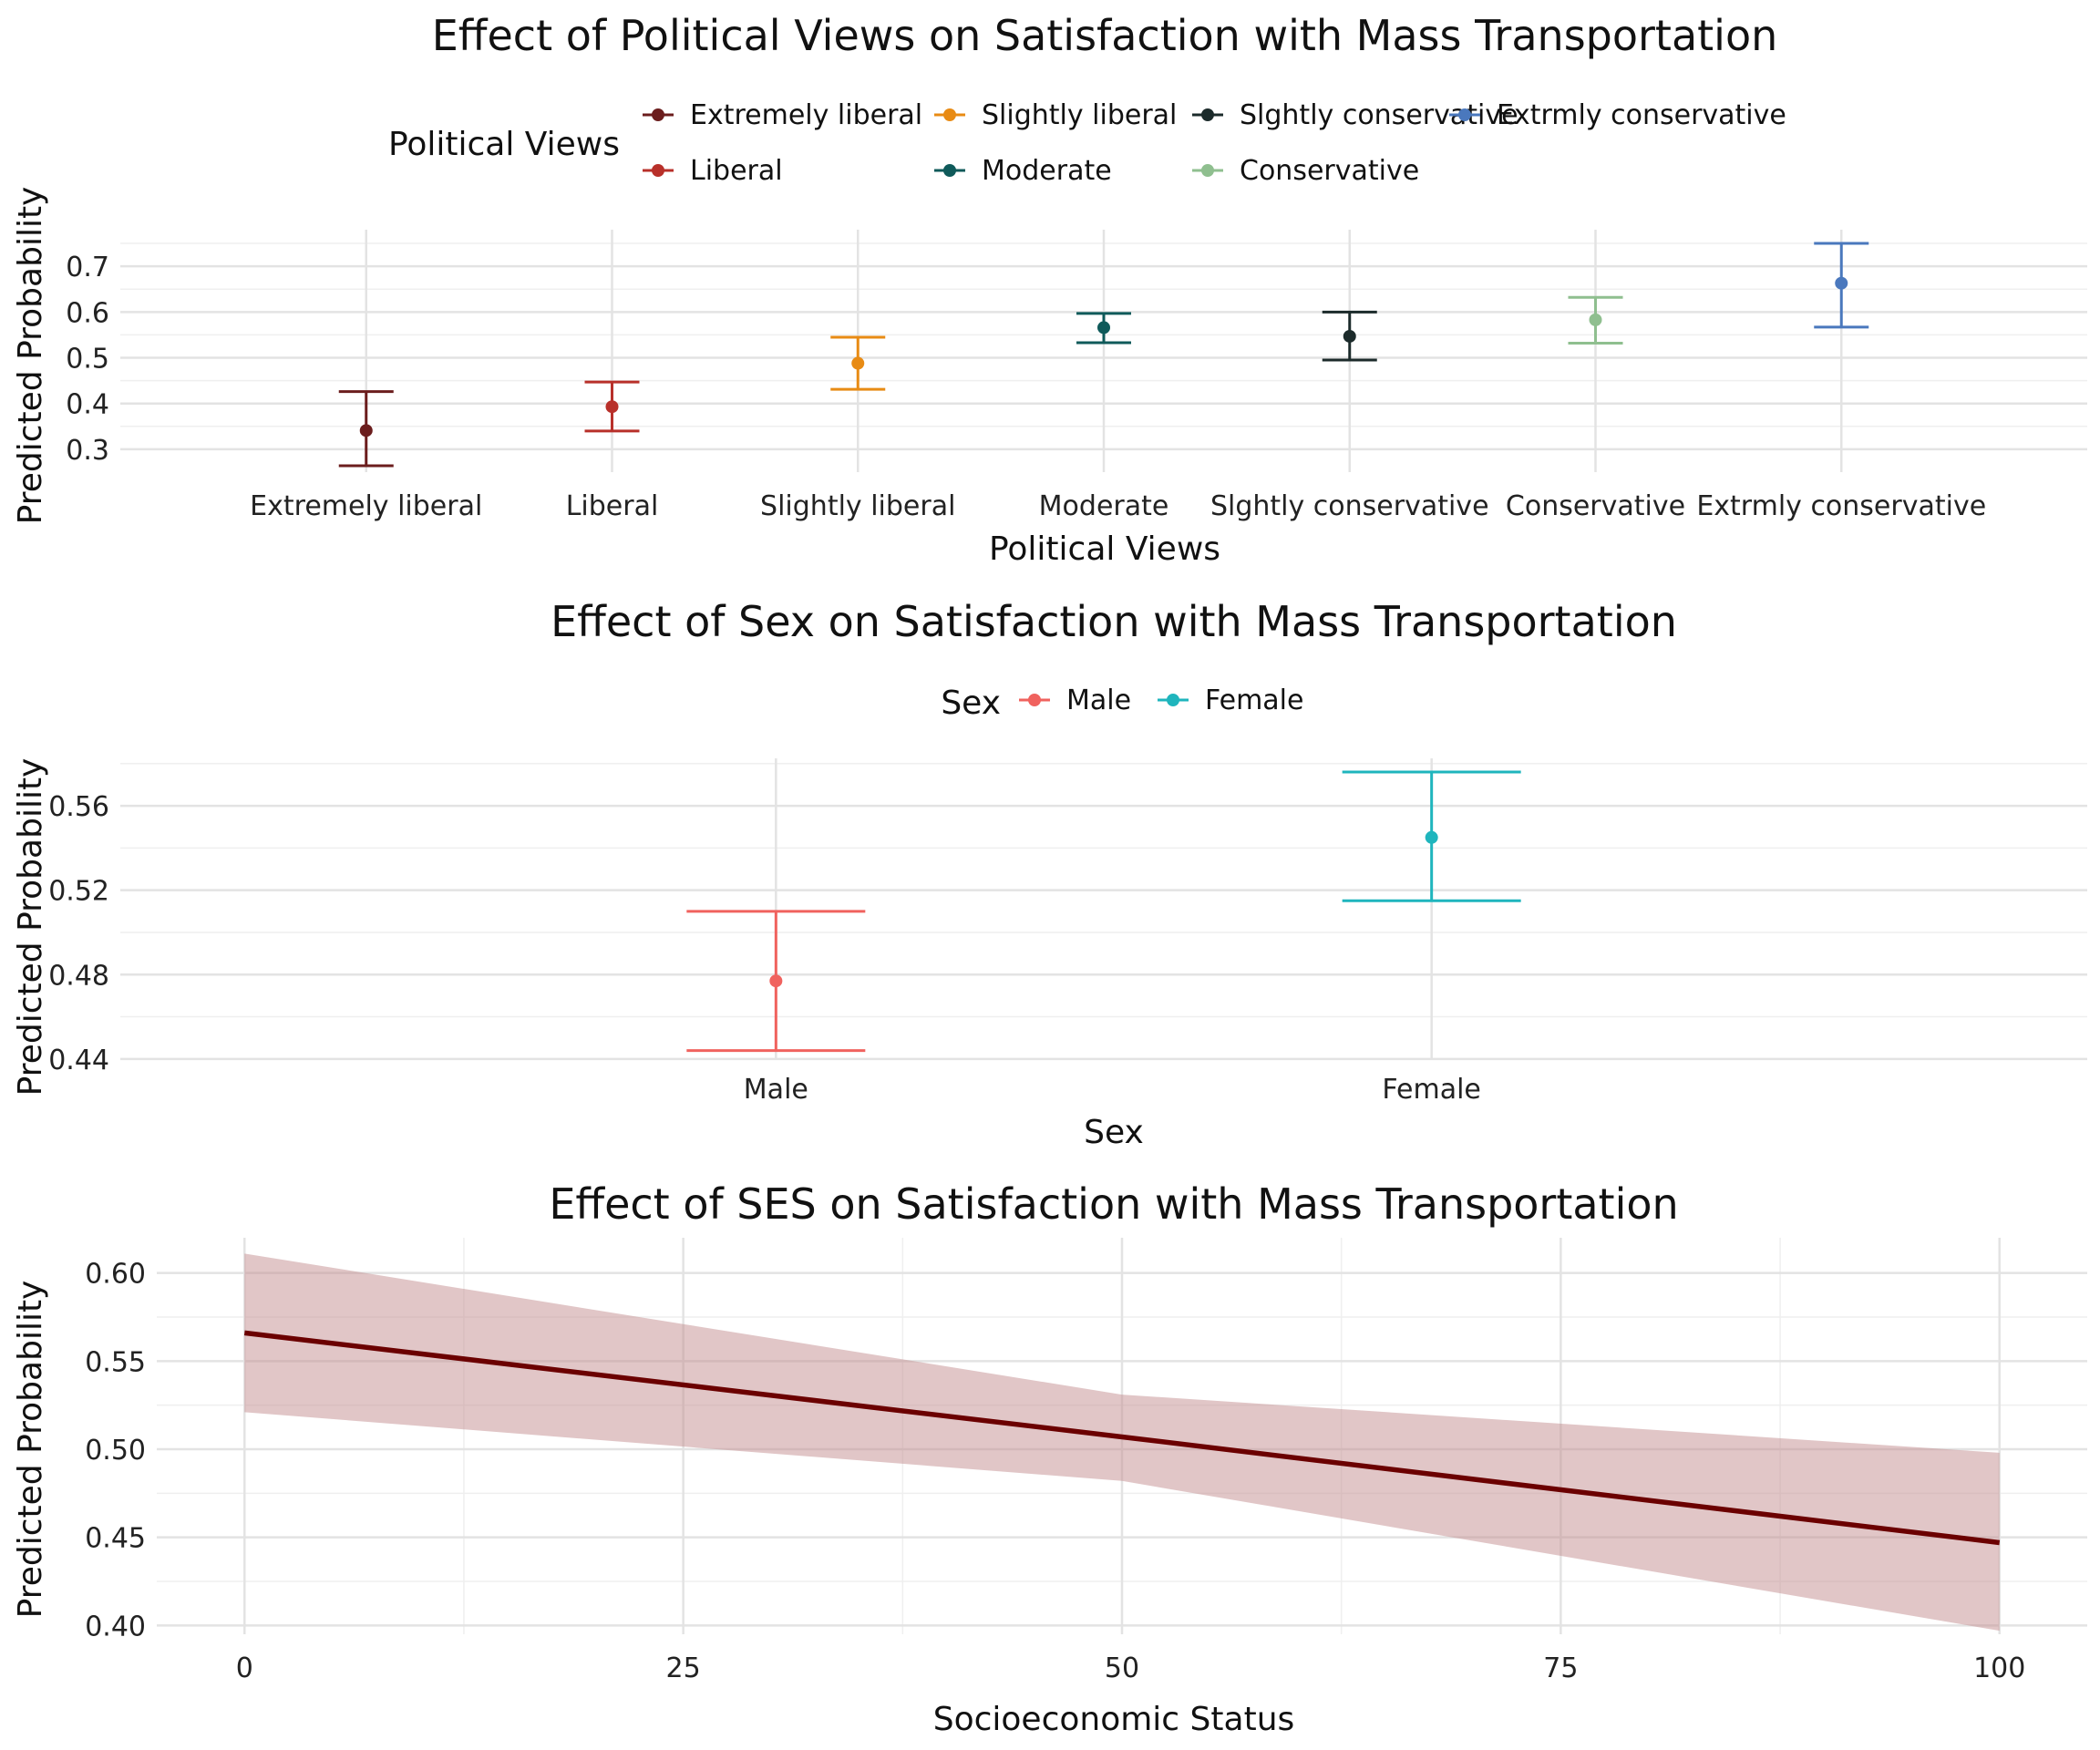 The height and width of the screenshot is (1750, 2100). I want to click on y-tick-label: 0.60, so click(116, 1275).